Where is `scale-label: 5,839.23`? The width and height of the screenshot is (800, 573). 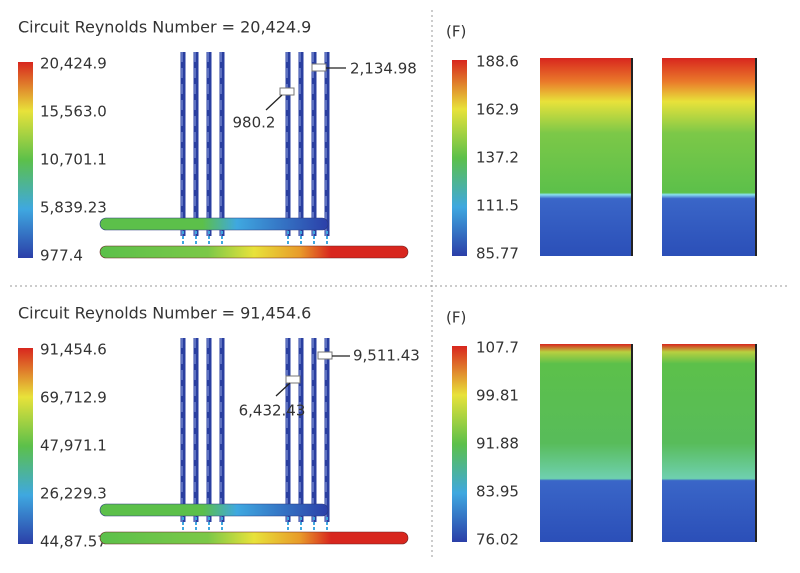 scale-label: 5,839.23 is located at coordinates (73, 208).